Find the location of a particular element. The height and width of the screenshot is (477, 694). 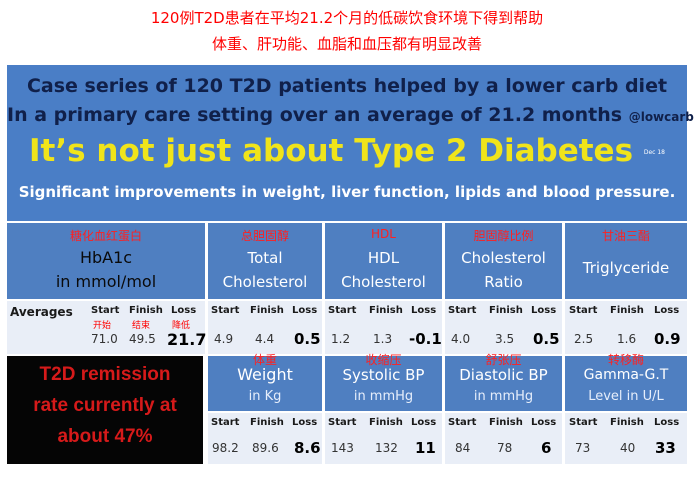

header-weight-title: Weight is located at coordinates (265, 374).